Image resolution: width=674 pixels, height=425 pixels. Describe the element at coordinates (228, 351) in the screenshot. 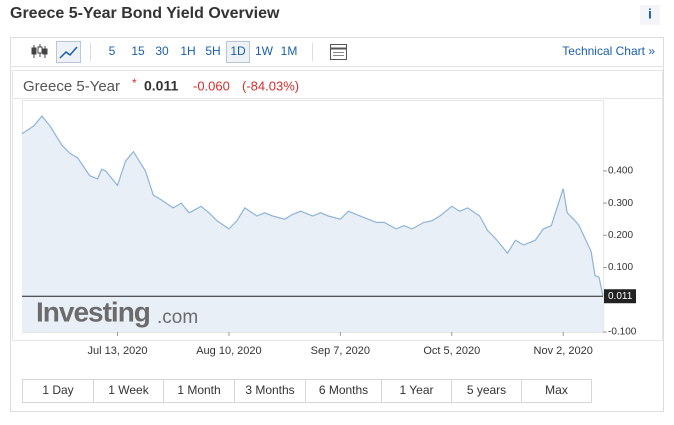

I see `x-tick-label: Aug 10, 2020` at that location.